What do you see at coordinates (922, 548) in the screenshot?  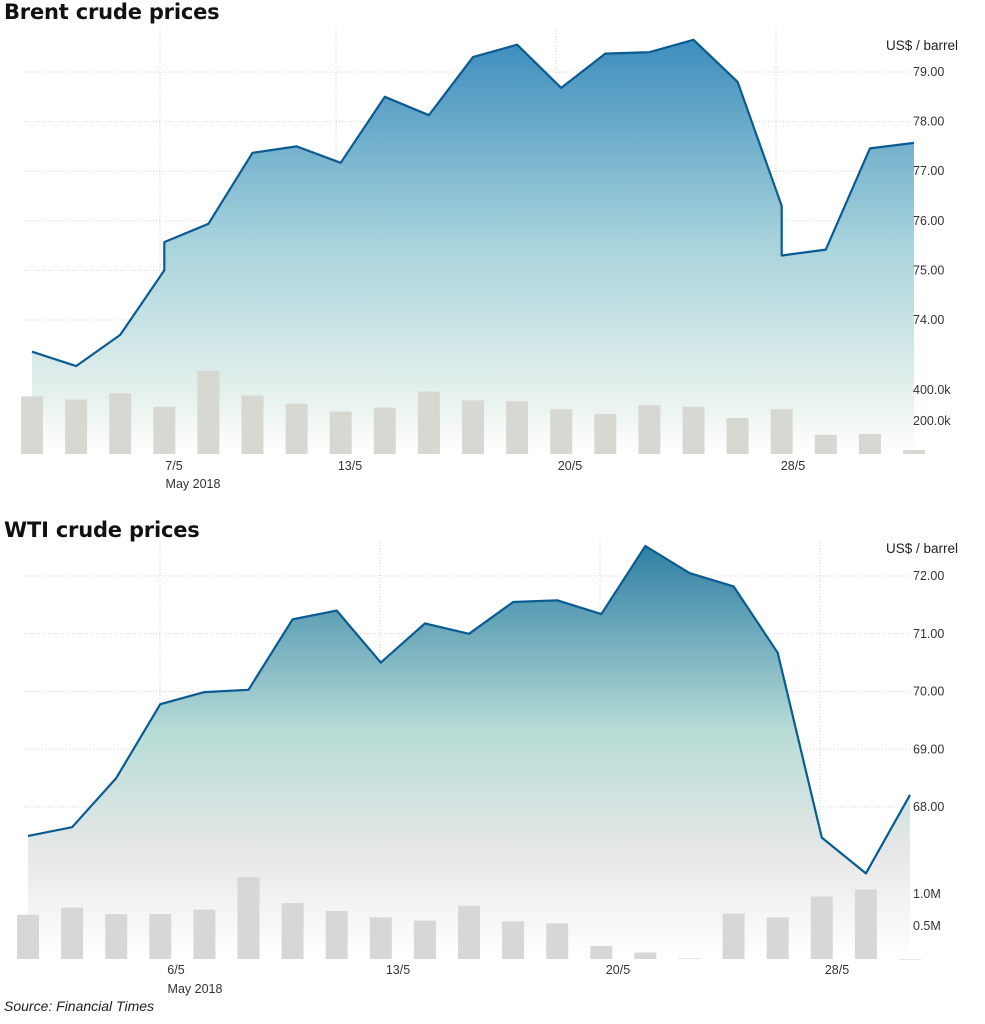 I see `wti-y-unit-label: US$ / barrel` at bounding box center [922, 548].